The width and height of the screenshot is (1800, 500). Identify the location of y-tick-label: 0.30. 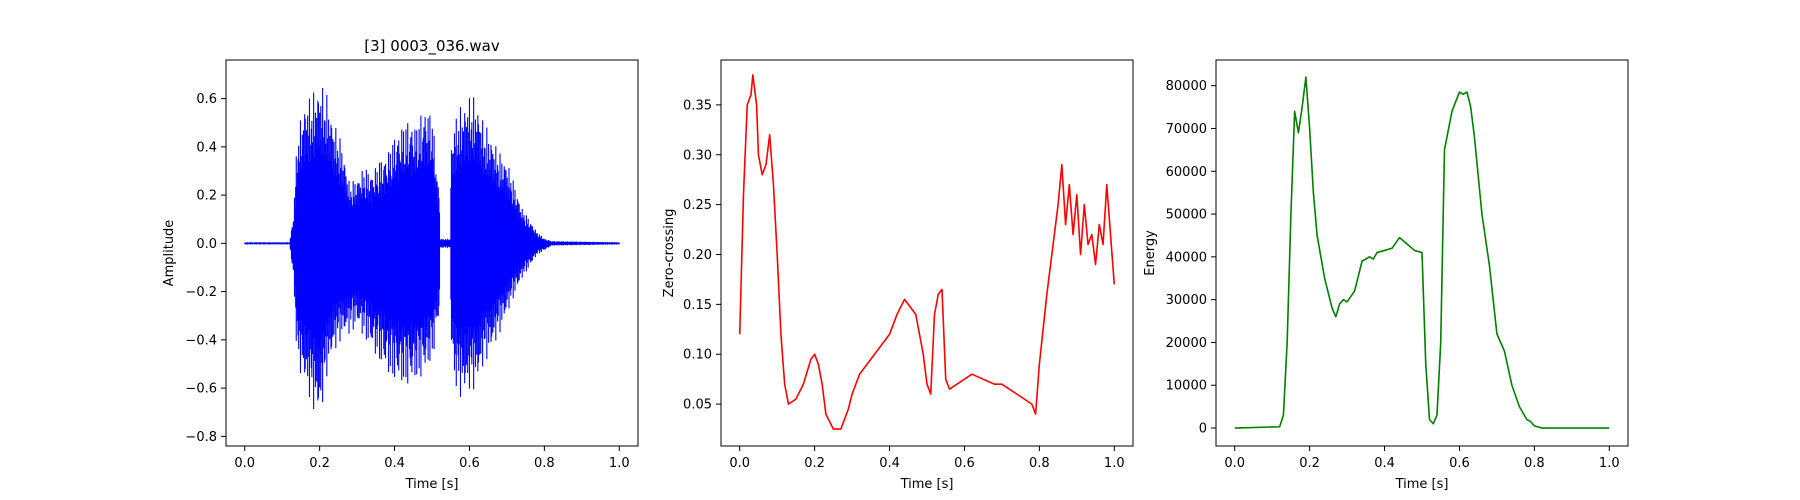
(697, 155).